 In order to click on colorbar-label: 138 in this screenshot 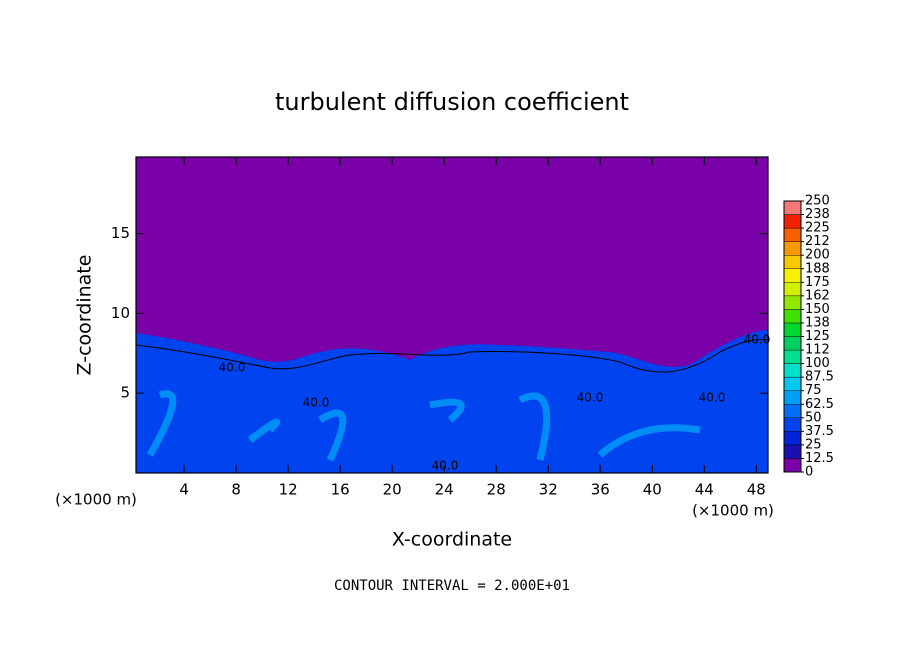, I will do `click(817, 322)`.